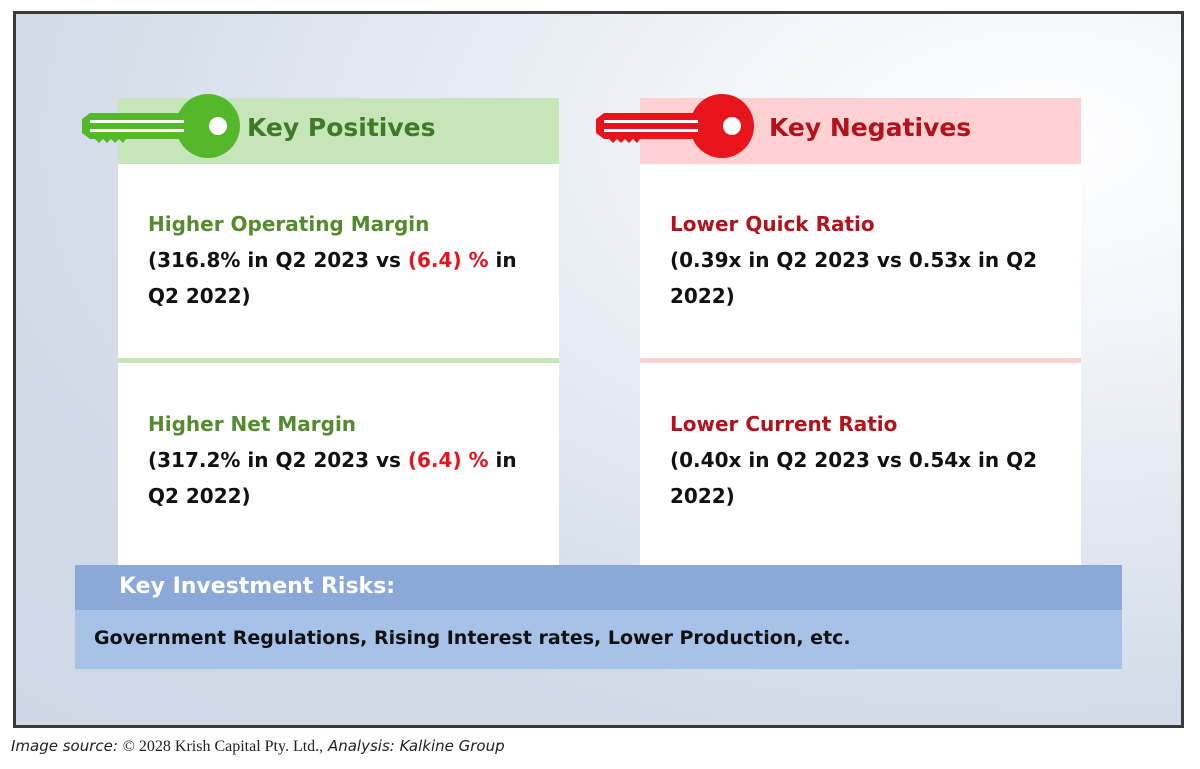  I want to click on positive-item-text-before: (316.8% in Q2 2023 vs, so click(278, 260).